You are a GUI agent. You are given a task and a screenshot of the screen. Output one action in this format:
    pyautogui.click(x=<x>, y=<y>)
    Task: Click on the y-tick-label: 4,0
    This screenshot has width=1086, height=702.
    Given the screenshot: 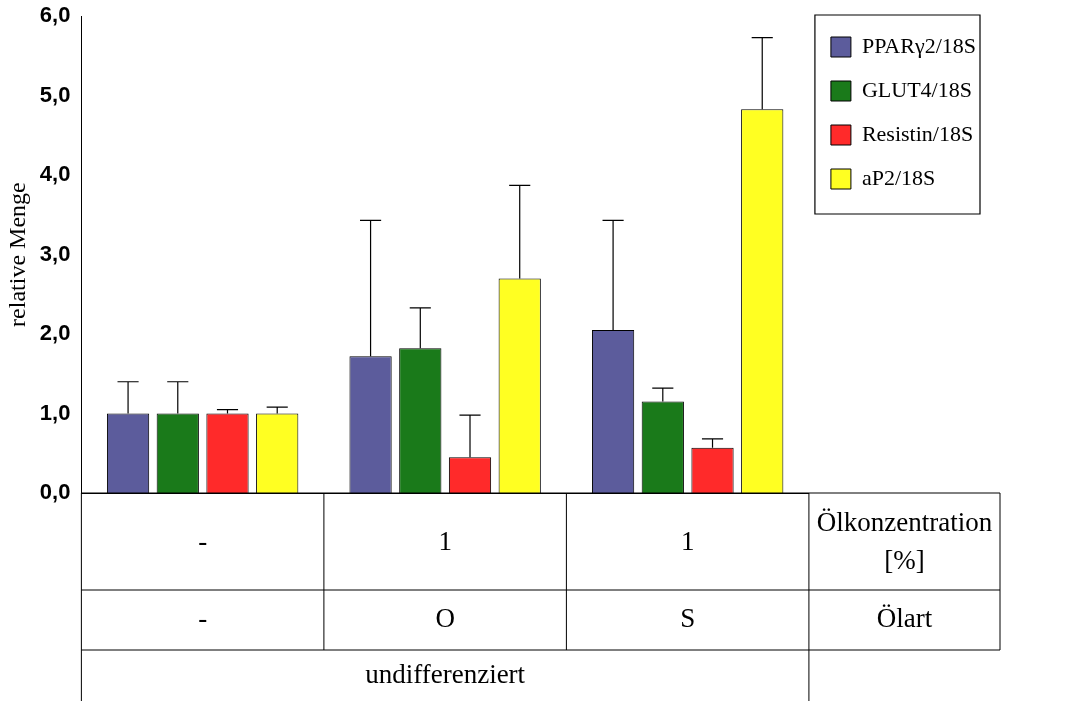 What is the action you would take?
    pyautogui.click(x=55, y=174)
    